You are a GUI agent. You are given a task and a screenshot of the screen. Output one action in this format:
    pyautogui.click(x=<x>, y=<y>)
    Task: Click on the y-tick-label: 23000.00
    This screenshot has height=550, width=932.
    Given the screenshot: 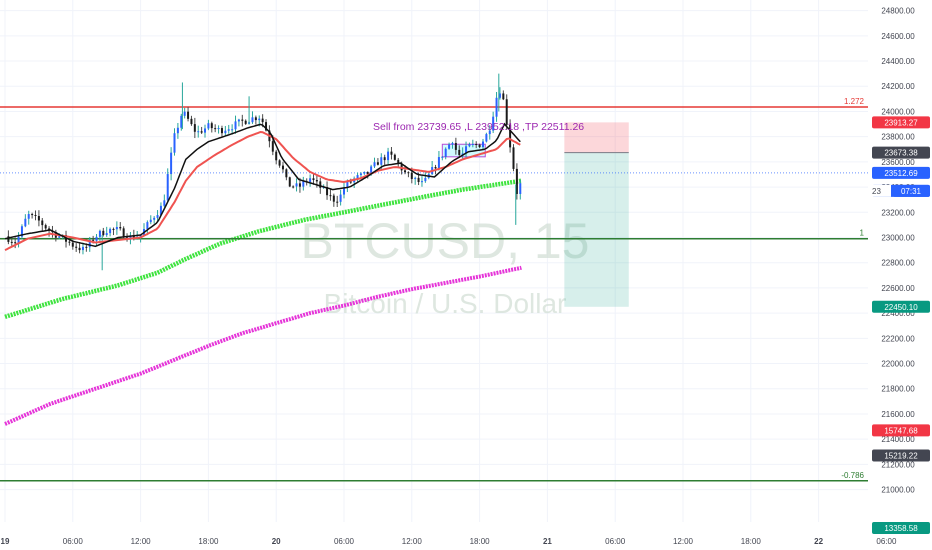 What is the action you would take?
    pyautogui.click(x=898, y=237)
    